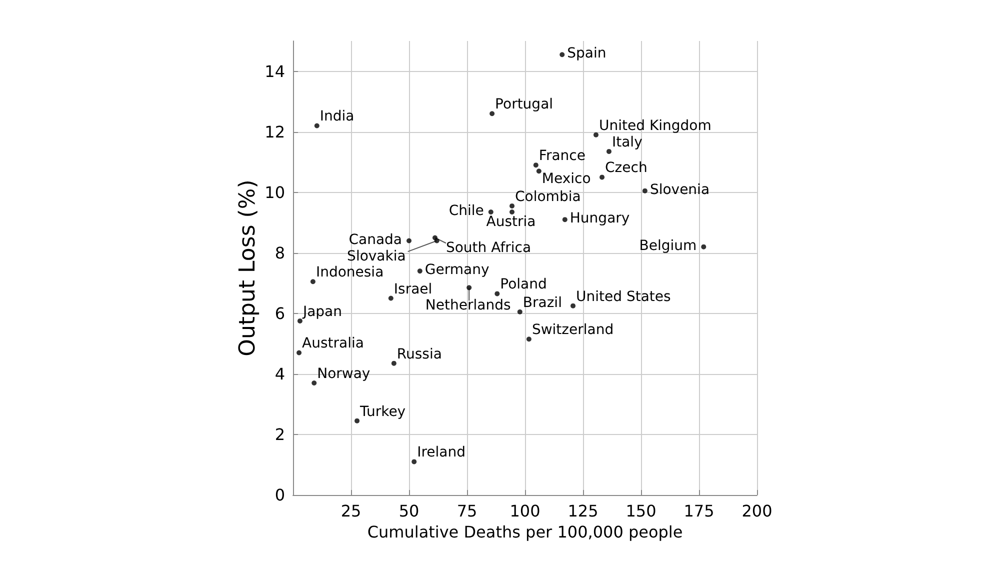 This screenshot has height=563, width=1000. What do you see at coordinates (333, 344) in the screenshot?
I see `annotation: Australia` at bounding box center [333, 344].